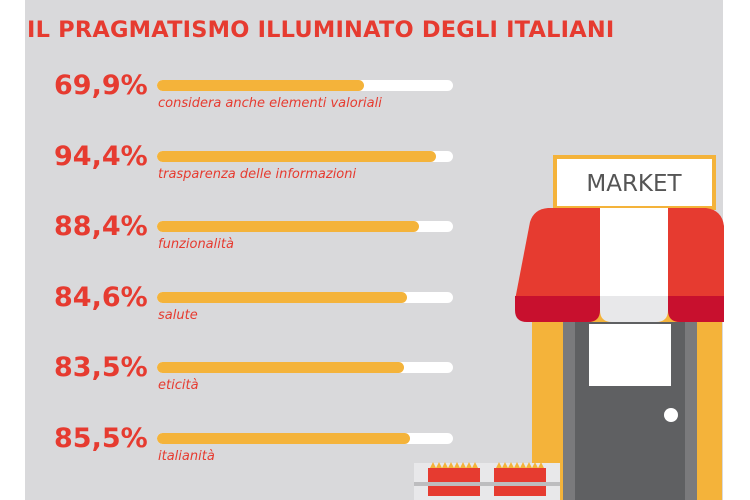  I want to click on category-label: salute, so click(178, 315).